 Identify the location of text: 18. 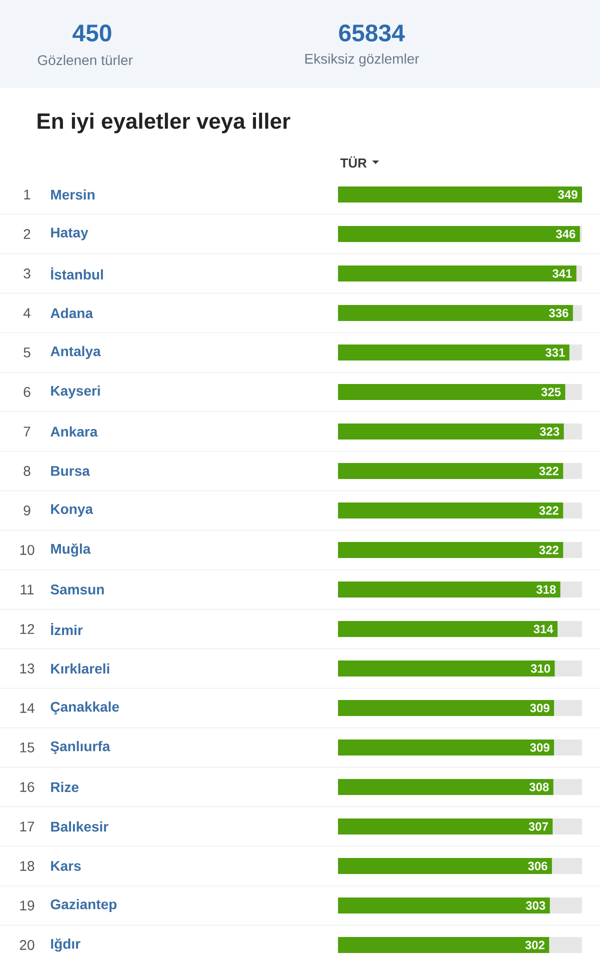
(27, 866).